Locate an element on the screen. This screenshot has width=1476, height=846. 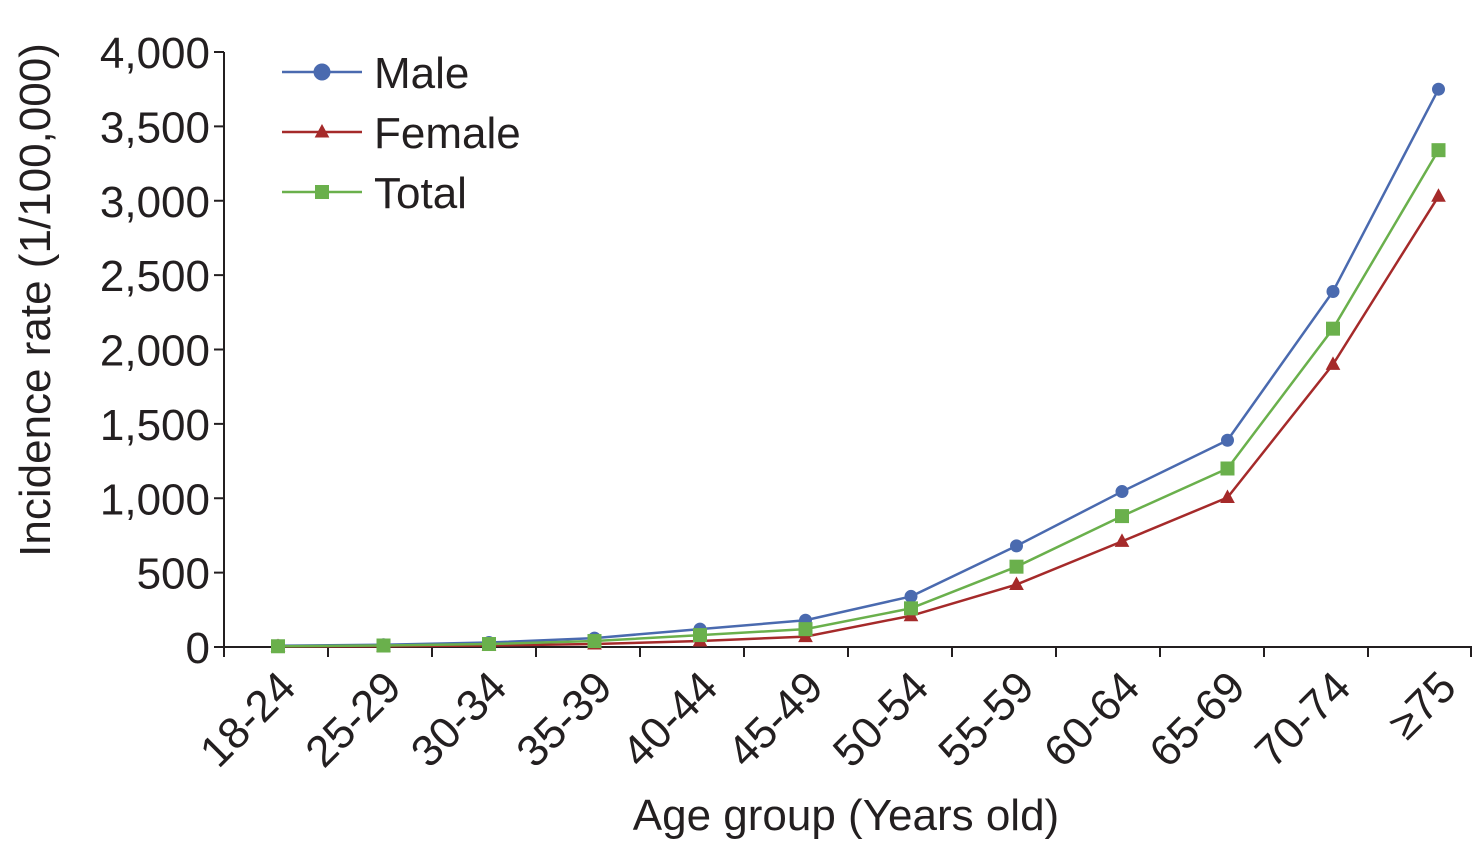
legend-item-male: Male is located at coordinates (375, 73).